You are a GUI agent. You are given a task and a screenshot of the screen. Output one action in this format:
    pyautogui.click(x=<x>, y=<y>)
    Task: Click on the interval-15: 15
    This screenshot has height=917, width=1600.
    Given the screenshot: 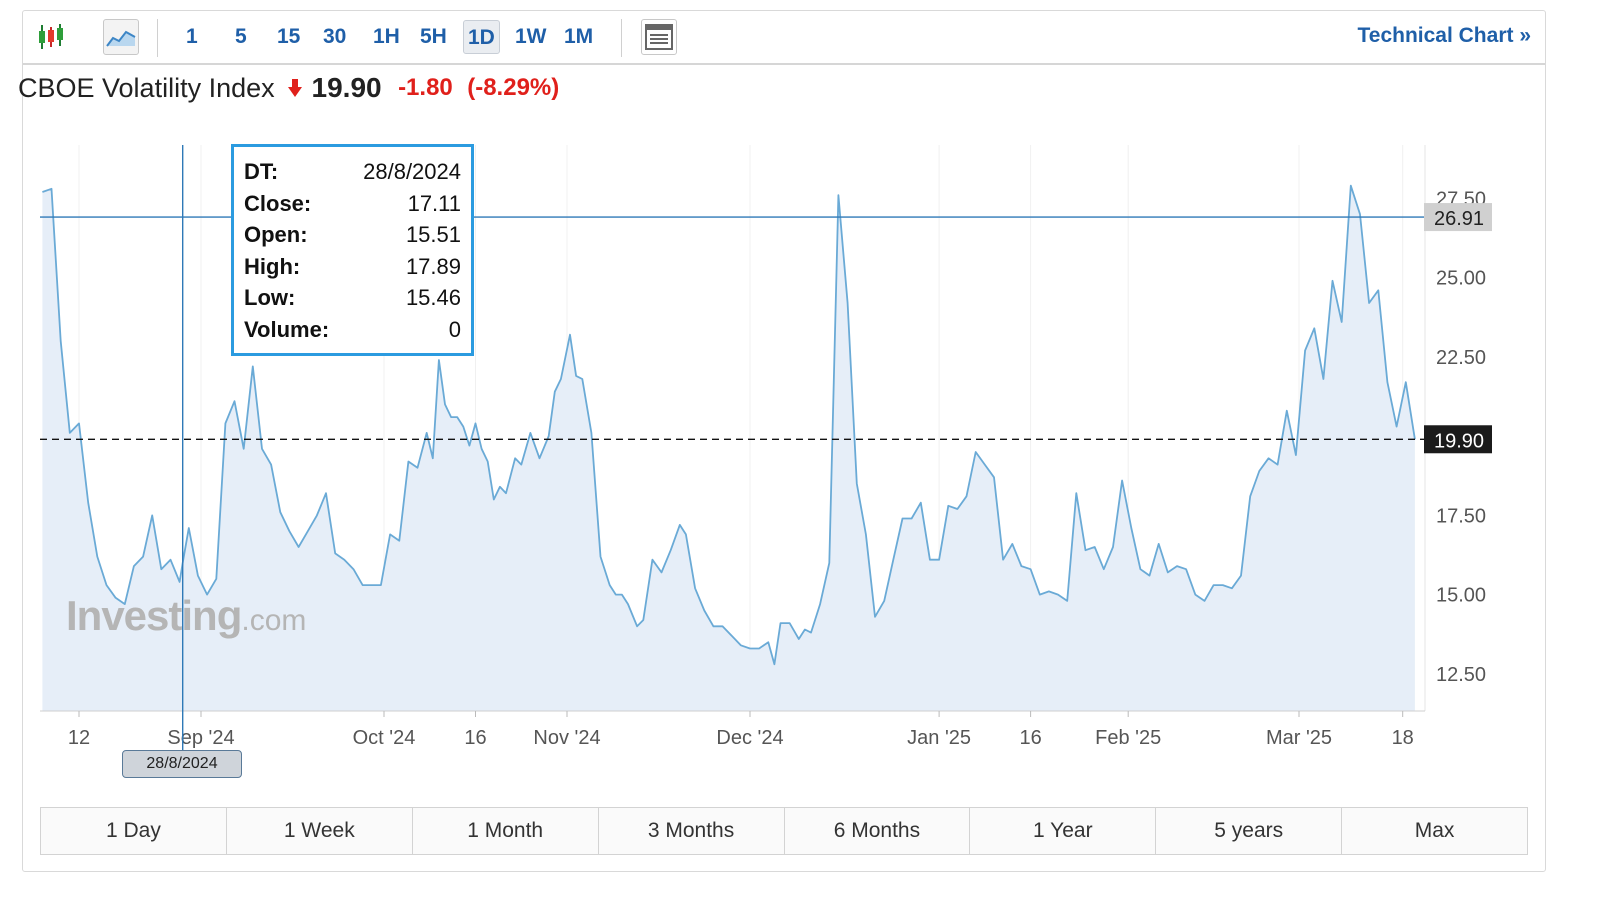 What is the action you would take?
    pyautogui.click(x=289, y=36)
    